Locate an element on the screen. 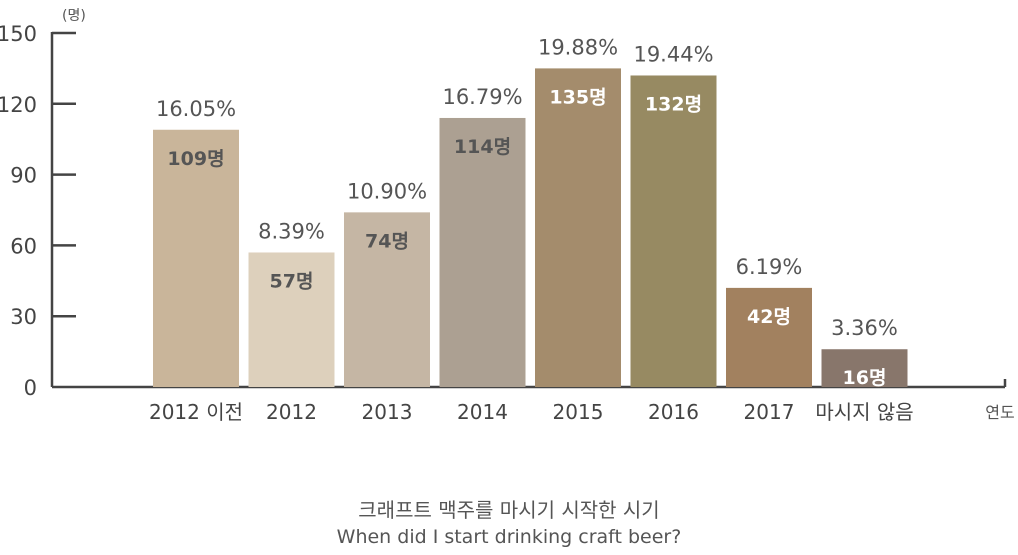  bar-value-label: 16명 is located at coordinates (865, 378).